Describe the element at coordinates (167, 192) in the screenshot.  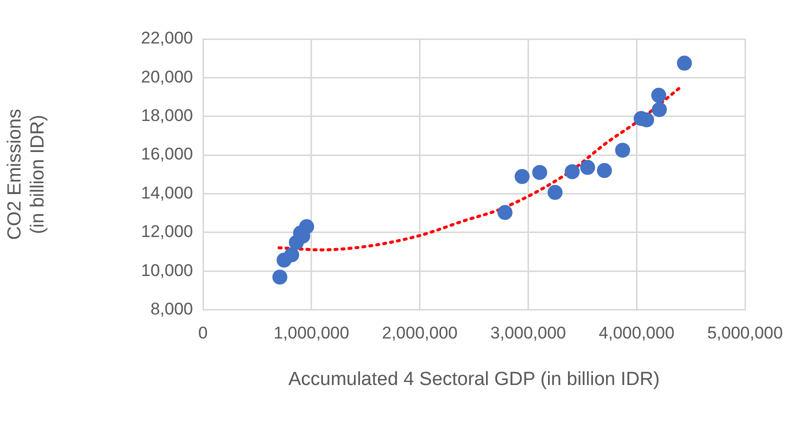
I see `y-tick-label: 14,000` at that location.